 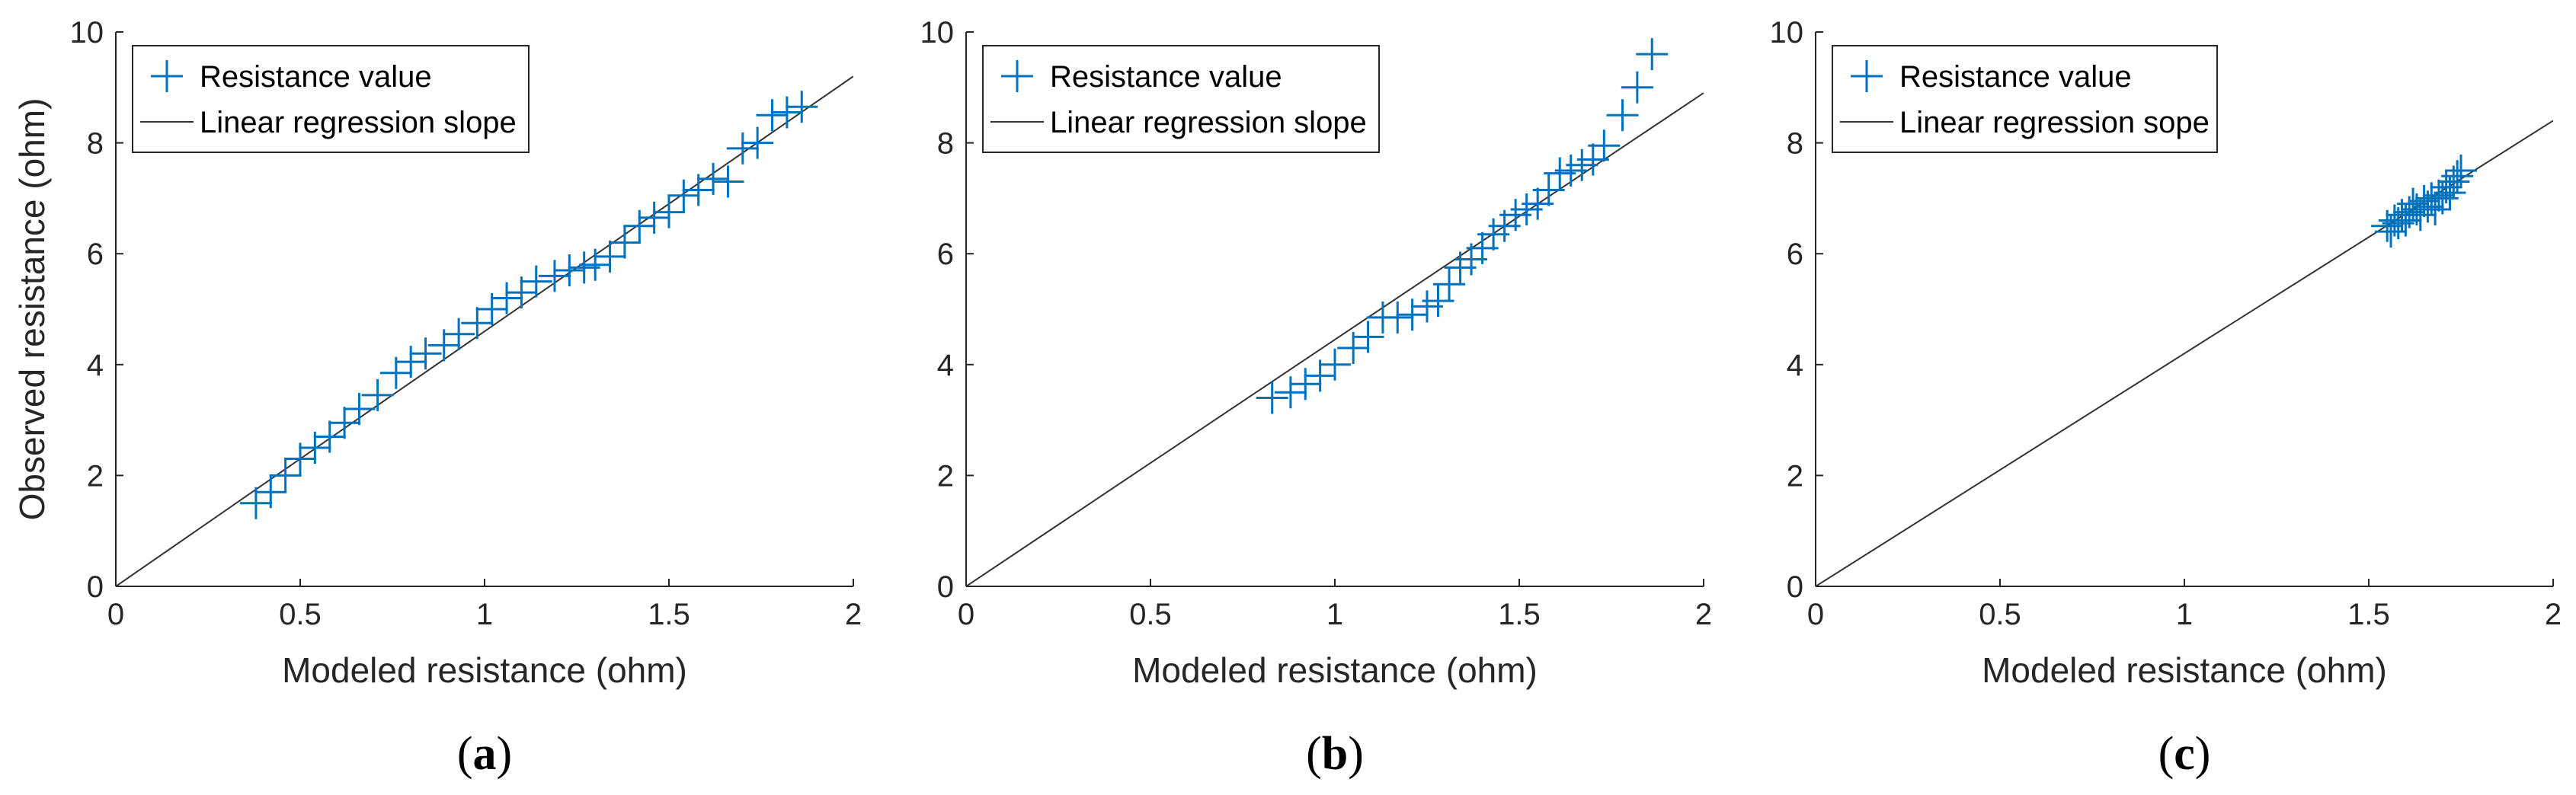 I want to click on panel-label: (b), so click(x=1335, y=754).